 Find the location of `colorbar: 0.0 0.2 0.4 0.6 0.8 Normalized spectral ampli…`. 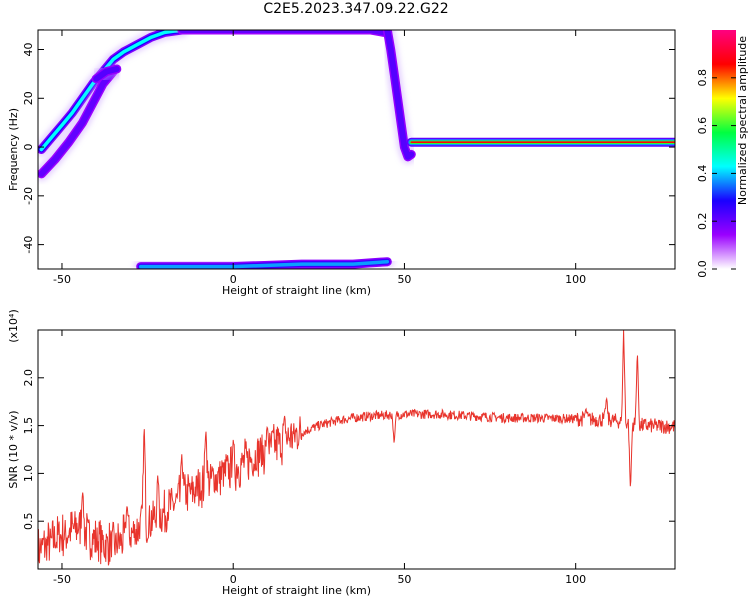

colorbar: 0.0 0.2 0.4 0.6 0.8 Normalized spectral ampli… is located at coordinates (722, 154).